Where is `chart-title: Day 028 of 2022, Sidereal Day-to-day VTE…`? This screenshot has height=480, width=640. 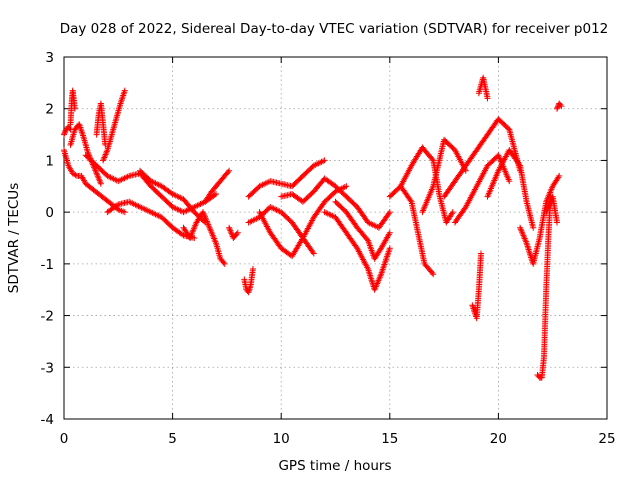 chart-title: Day 028 of 2022, Sidereal Day-to-day VTE… is located at coordinates (334, 29).